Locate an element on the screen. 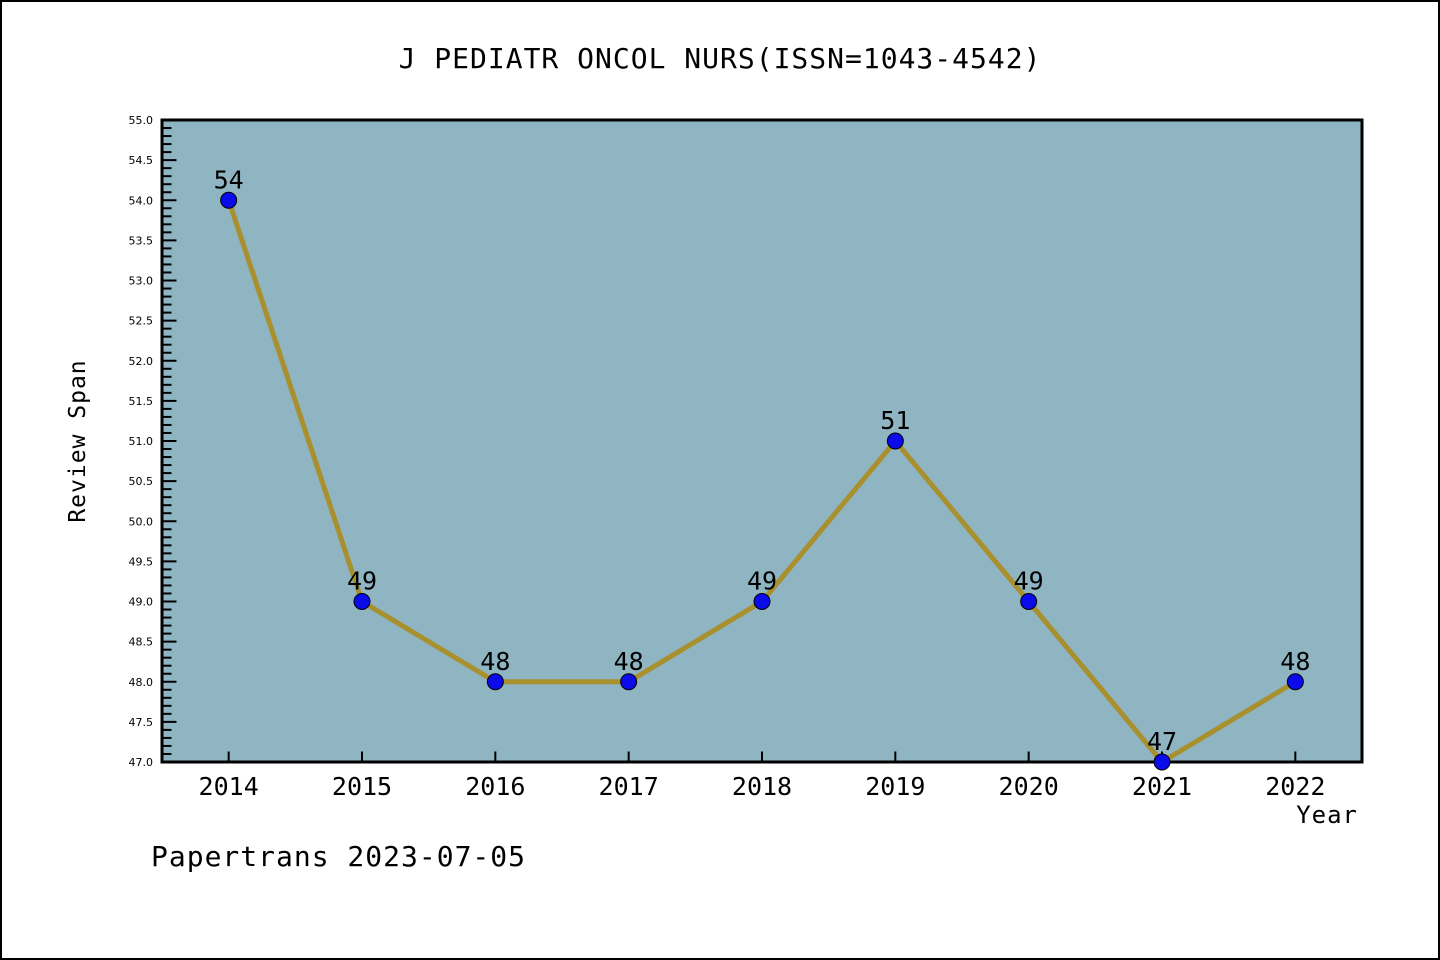 The width and height of the screenshot is (1440, 960). footer-text: Papertrans 2023-07-05 is located at coordinates (339, 856).